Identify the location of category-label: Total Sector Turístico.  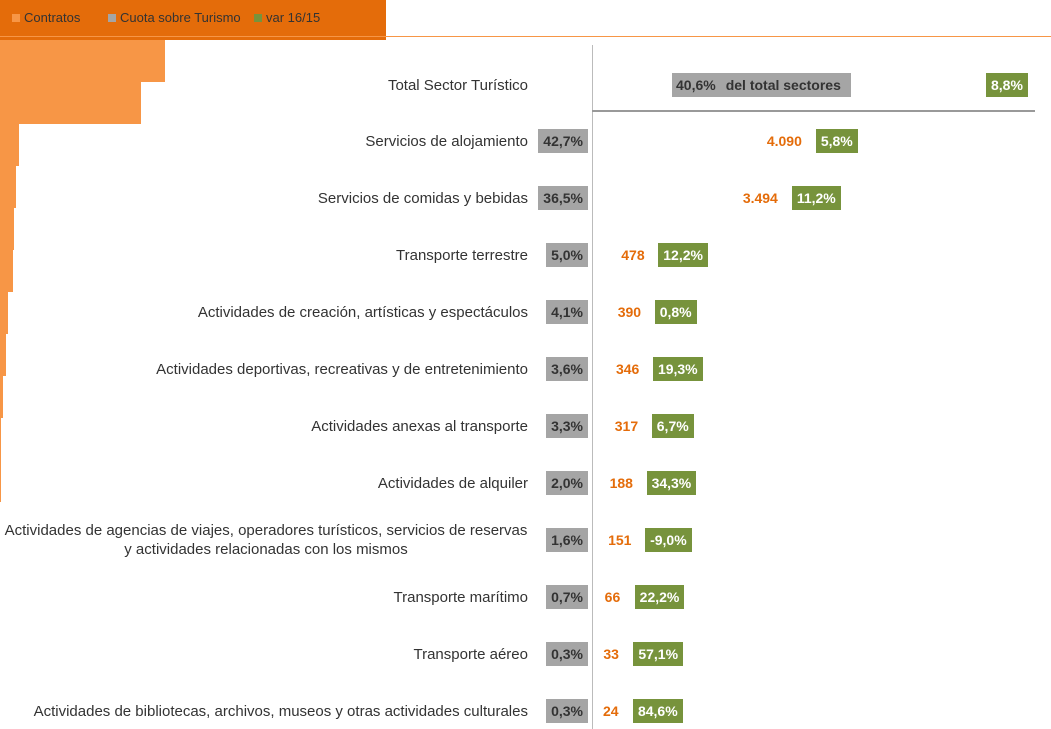
(266, 85).